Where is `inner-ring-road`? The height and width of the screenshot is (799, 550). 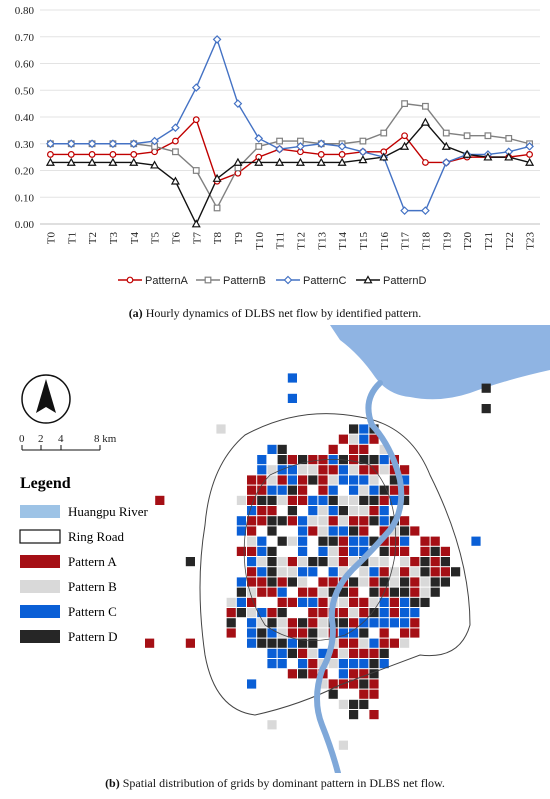 inner-ring-road is located at coordinates (320, 549).